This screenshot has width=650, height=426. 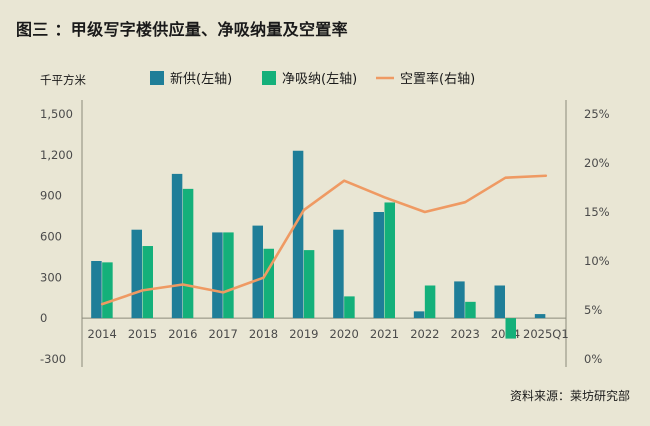 I want to click on left-tick-label: -300, so click(x=53, y=359).